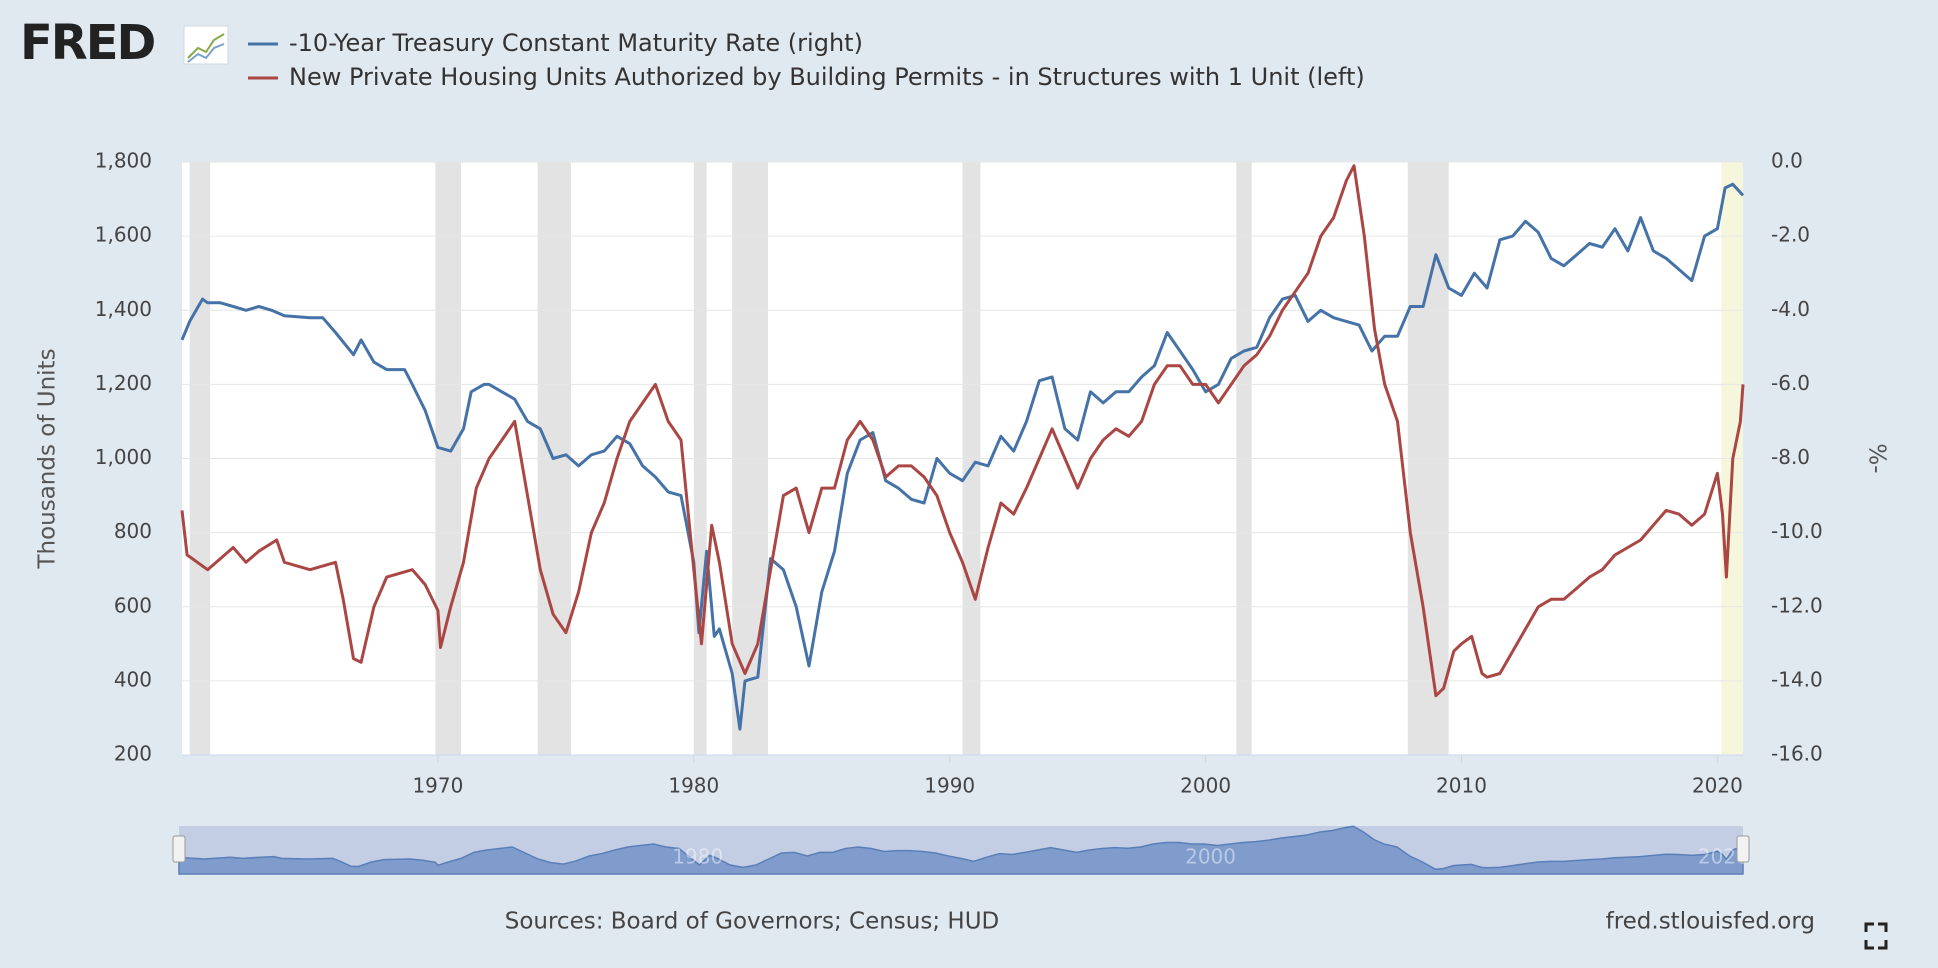 The height and width of the screenshot is (968, 1938). I want to click on x-tick-label: 2000, so click(1205, 786).